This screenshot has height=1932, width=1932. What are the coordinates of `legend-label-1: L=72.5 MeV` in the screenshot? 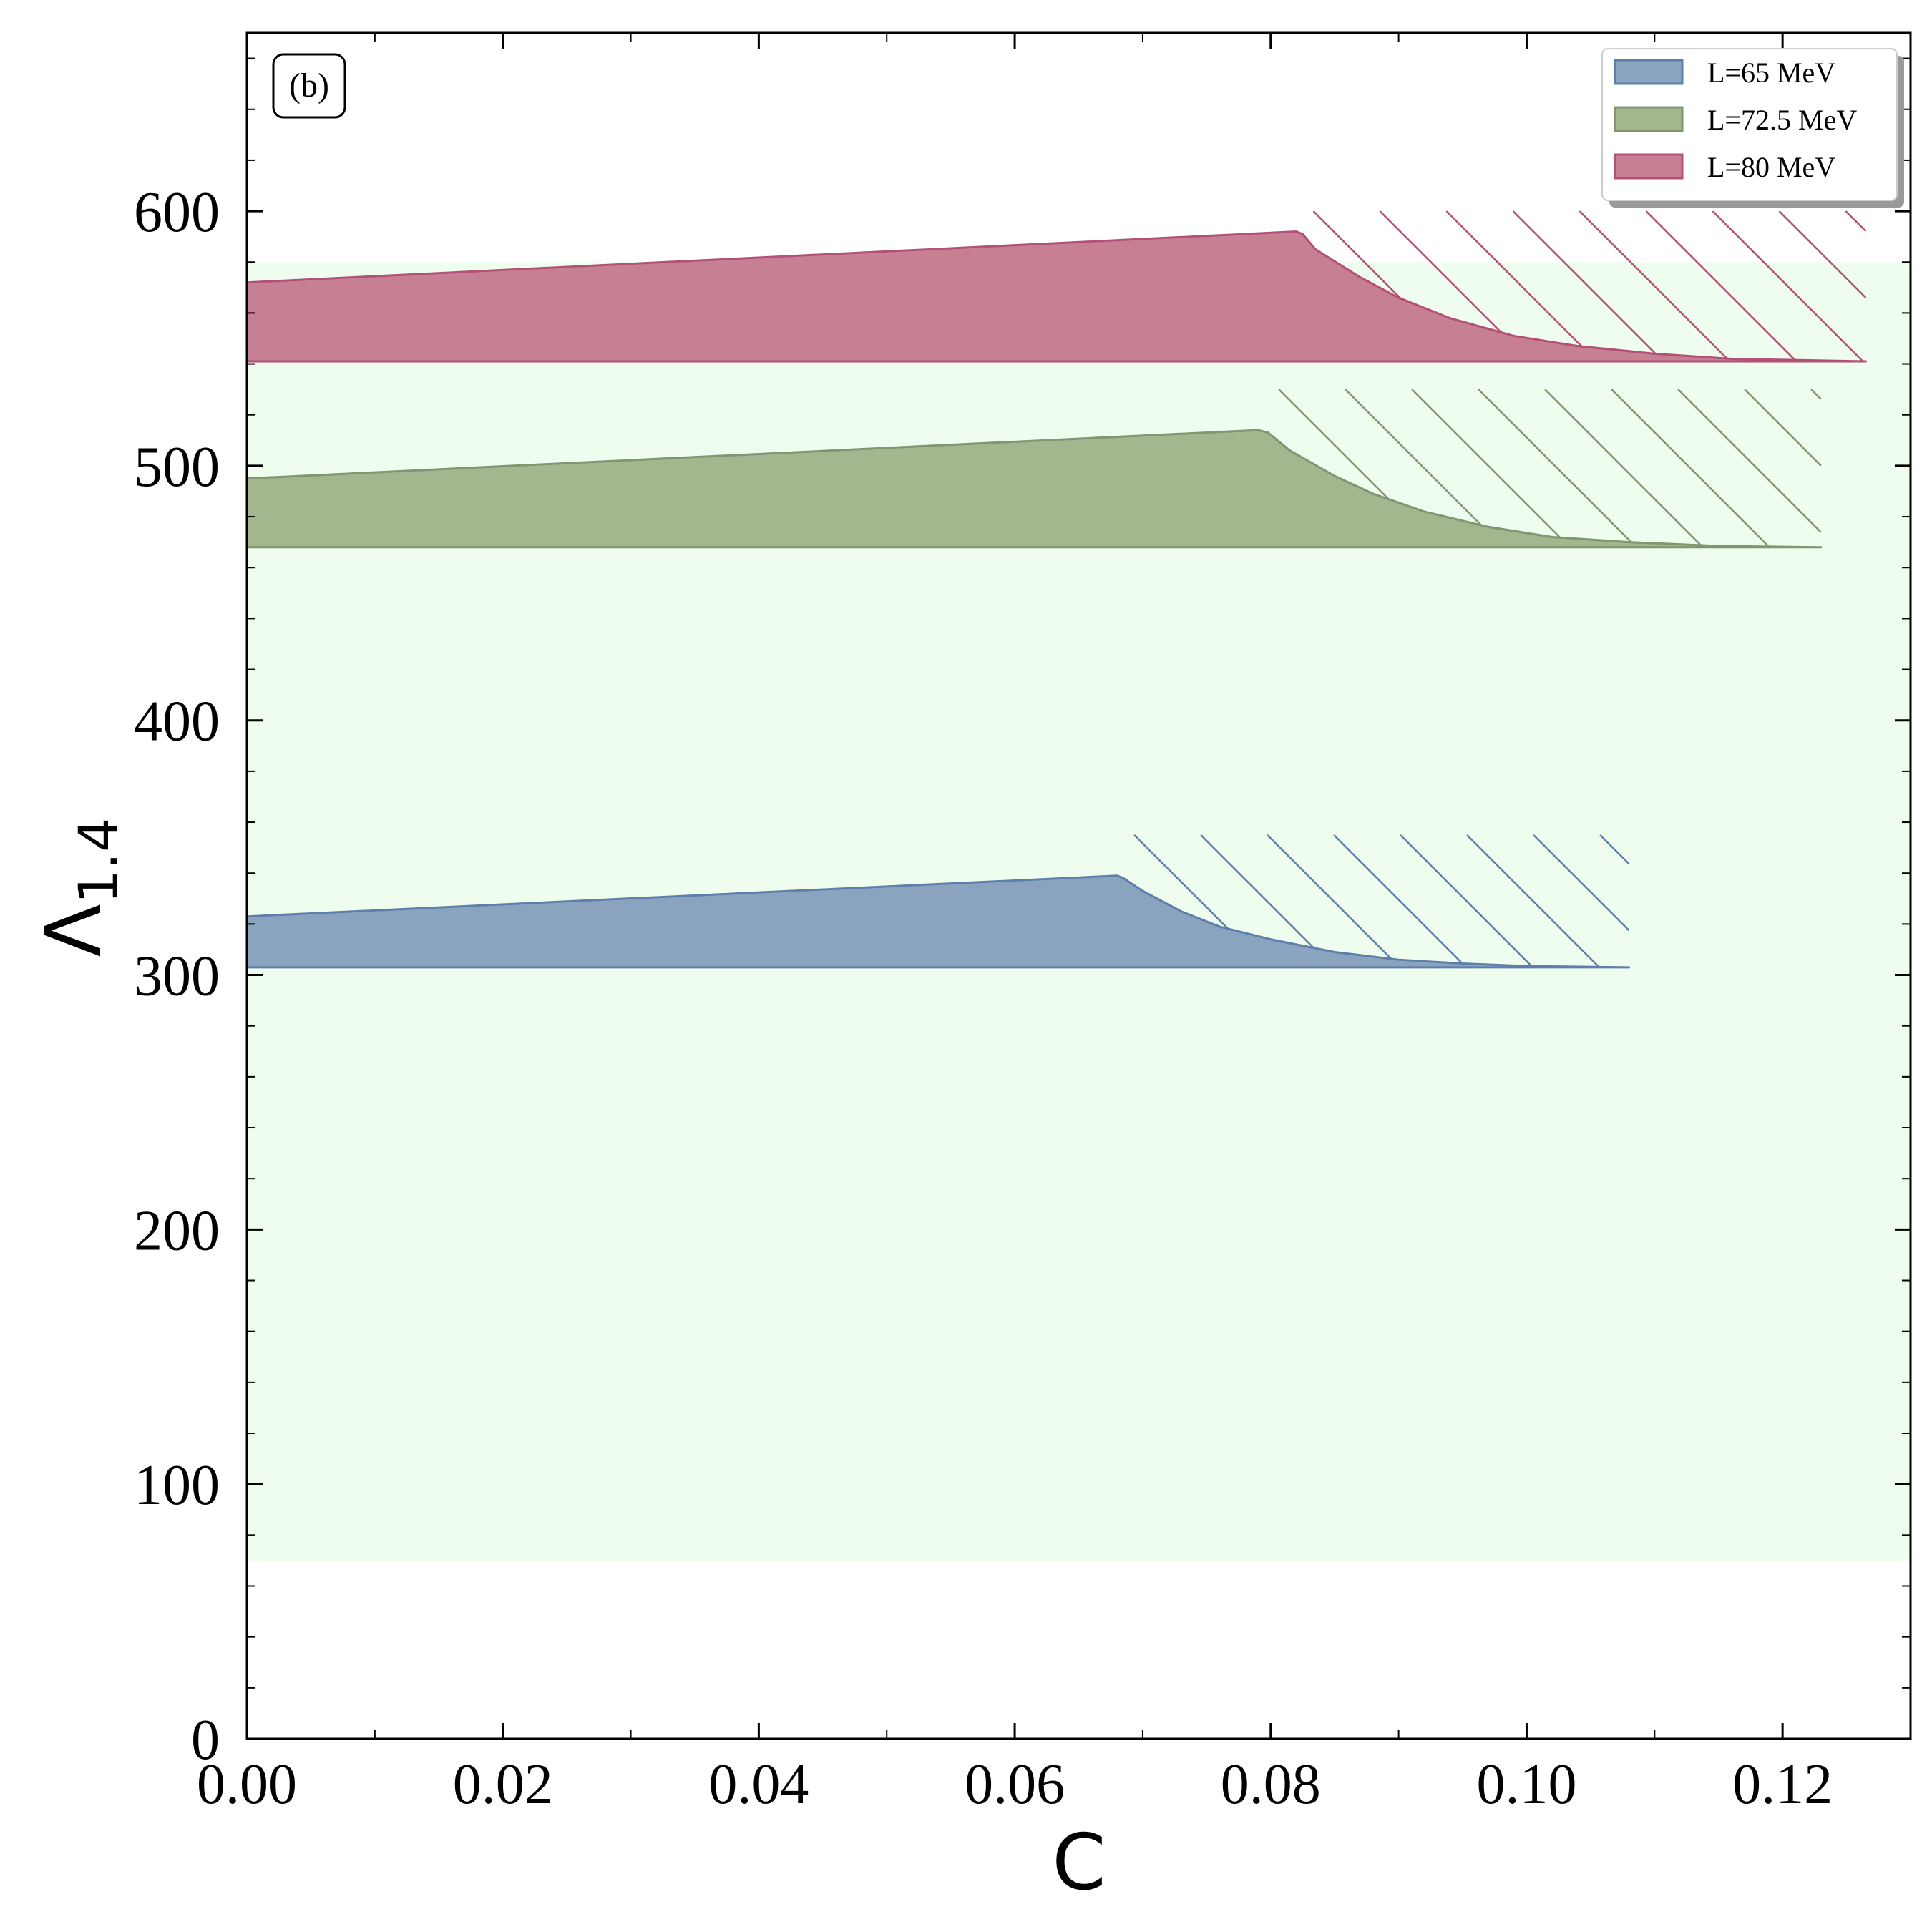 It's located at (1782, 120).